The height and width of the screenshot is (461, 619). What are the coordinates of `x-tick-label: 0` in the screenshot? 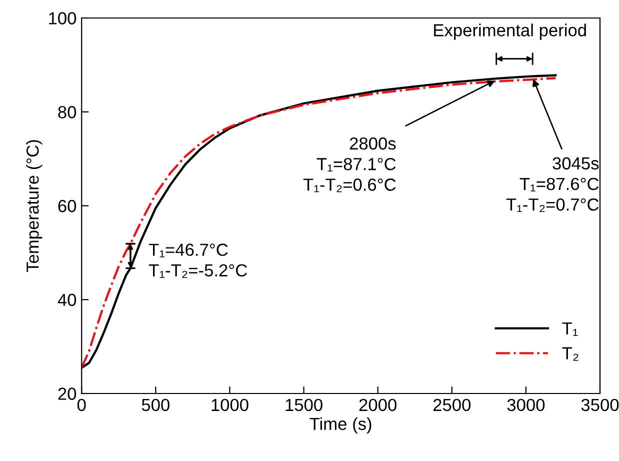 It's located at (81, 405).